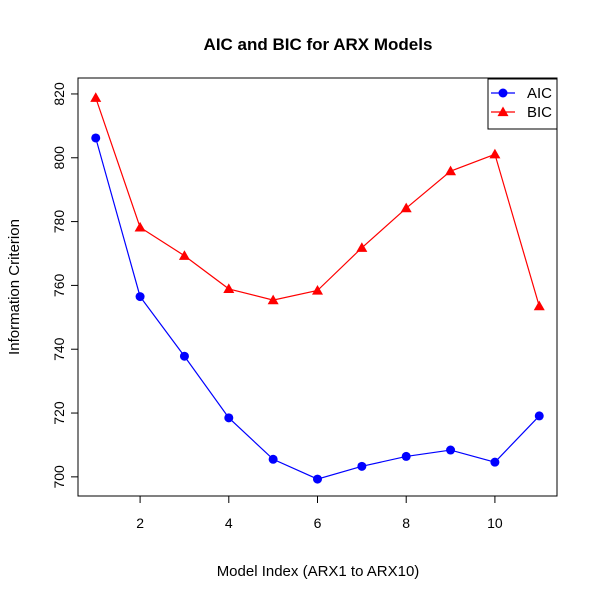  Describe the element at coordinates (319, 513) in the screenshot. I see `x-axis: 2 4 6 8 10` at that location.